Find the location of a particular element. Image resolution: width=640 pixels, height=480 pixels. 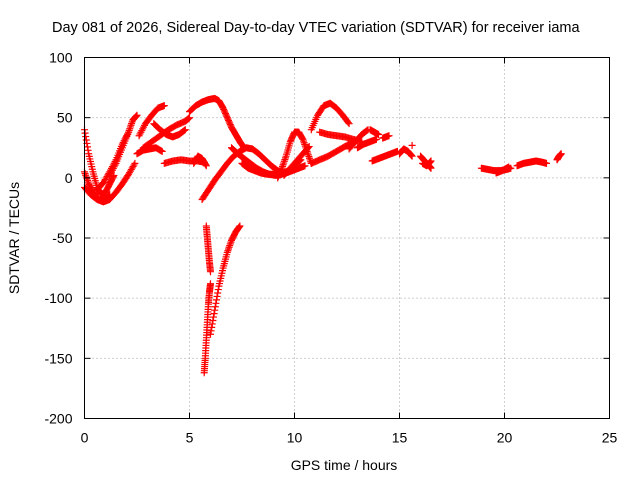

x-tick-label: 15 is located at coordinates (400, 438).